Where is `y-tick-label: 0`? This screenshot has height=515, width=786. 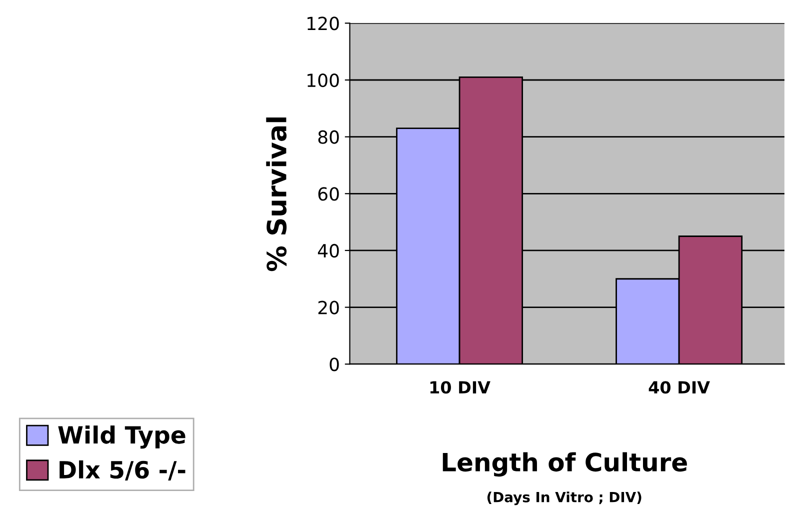 y-tick-label: 0 is located at coordinates (334, 365).